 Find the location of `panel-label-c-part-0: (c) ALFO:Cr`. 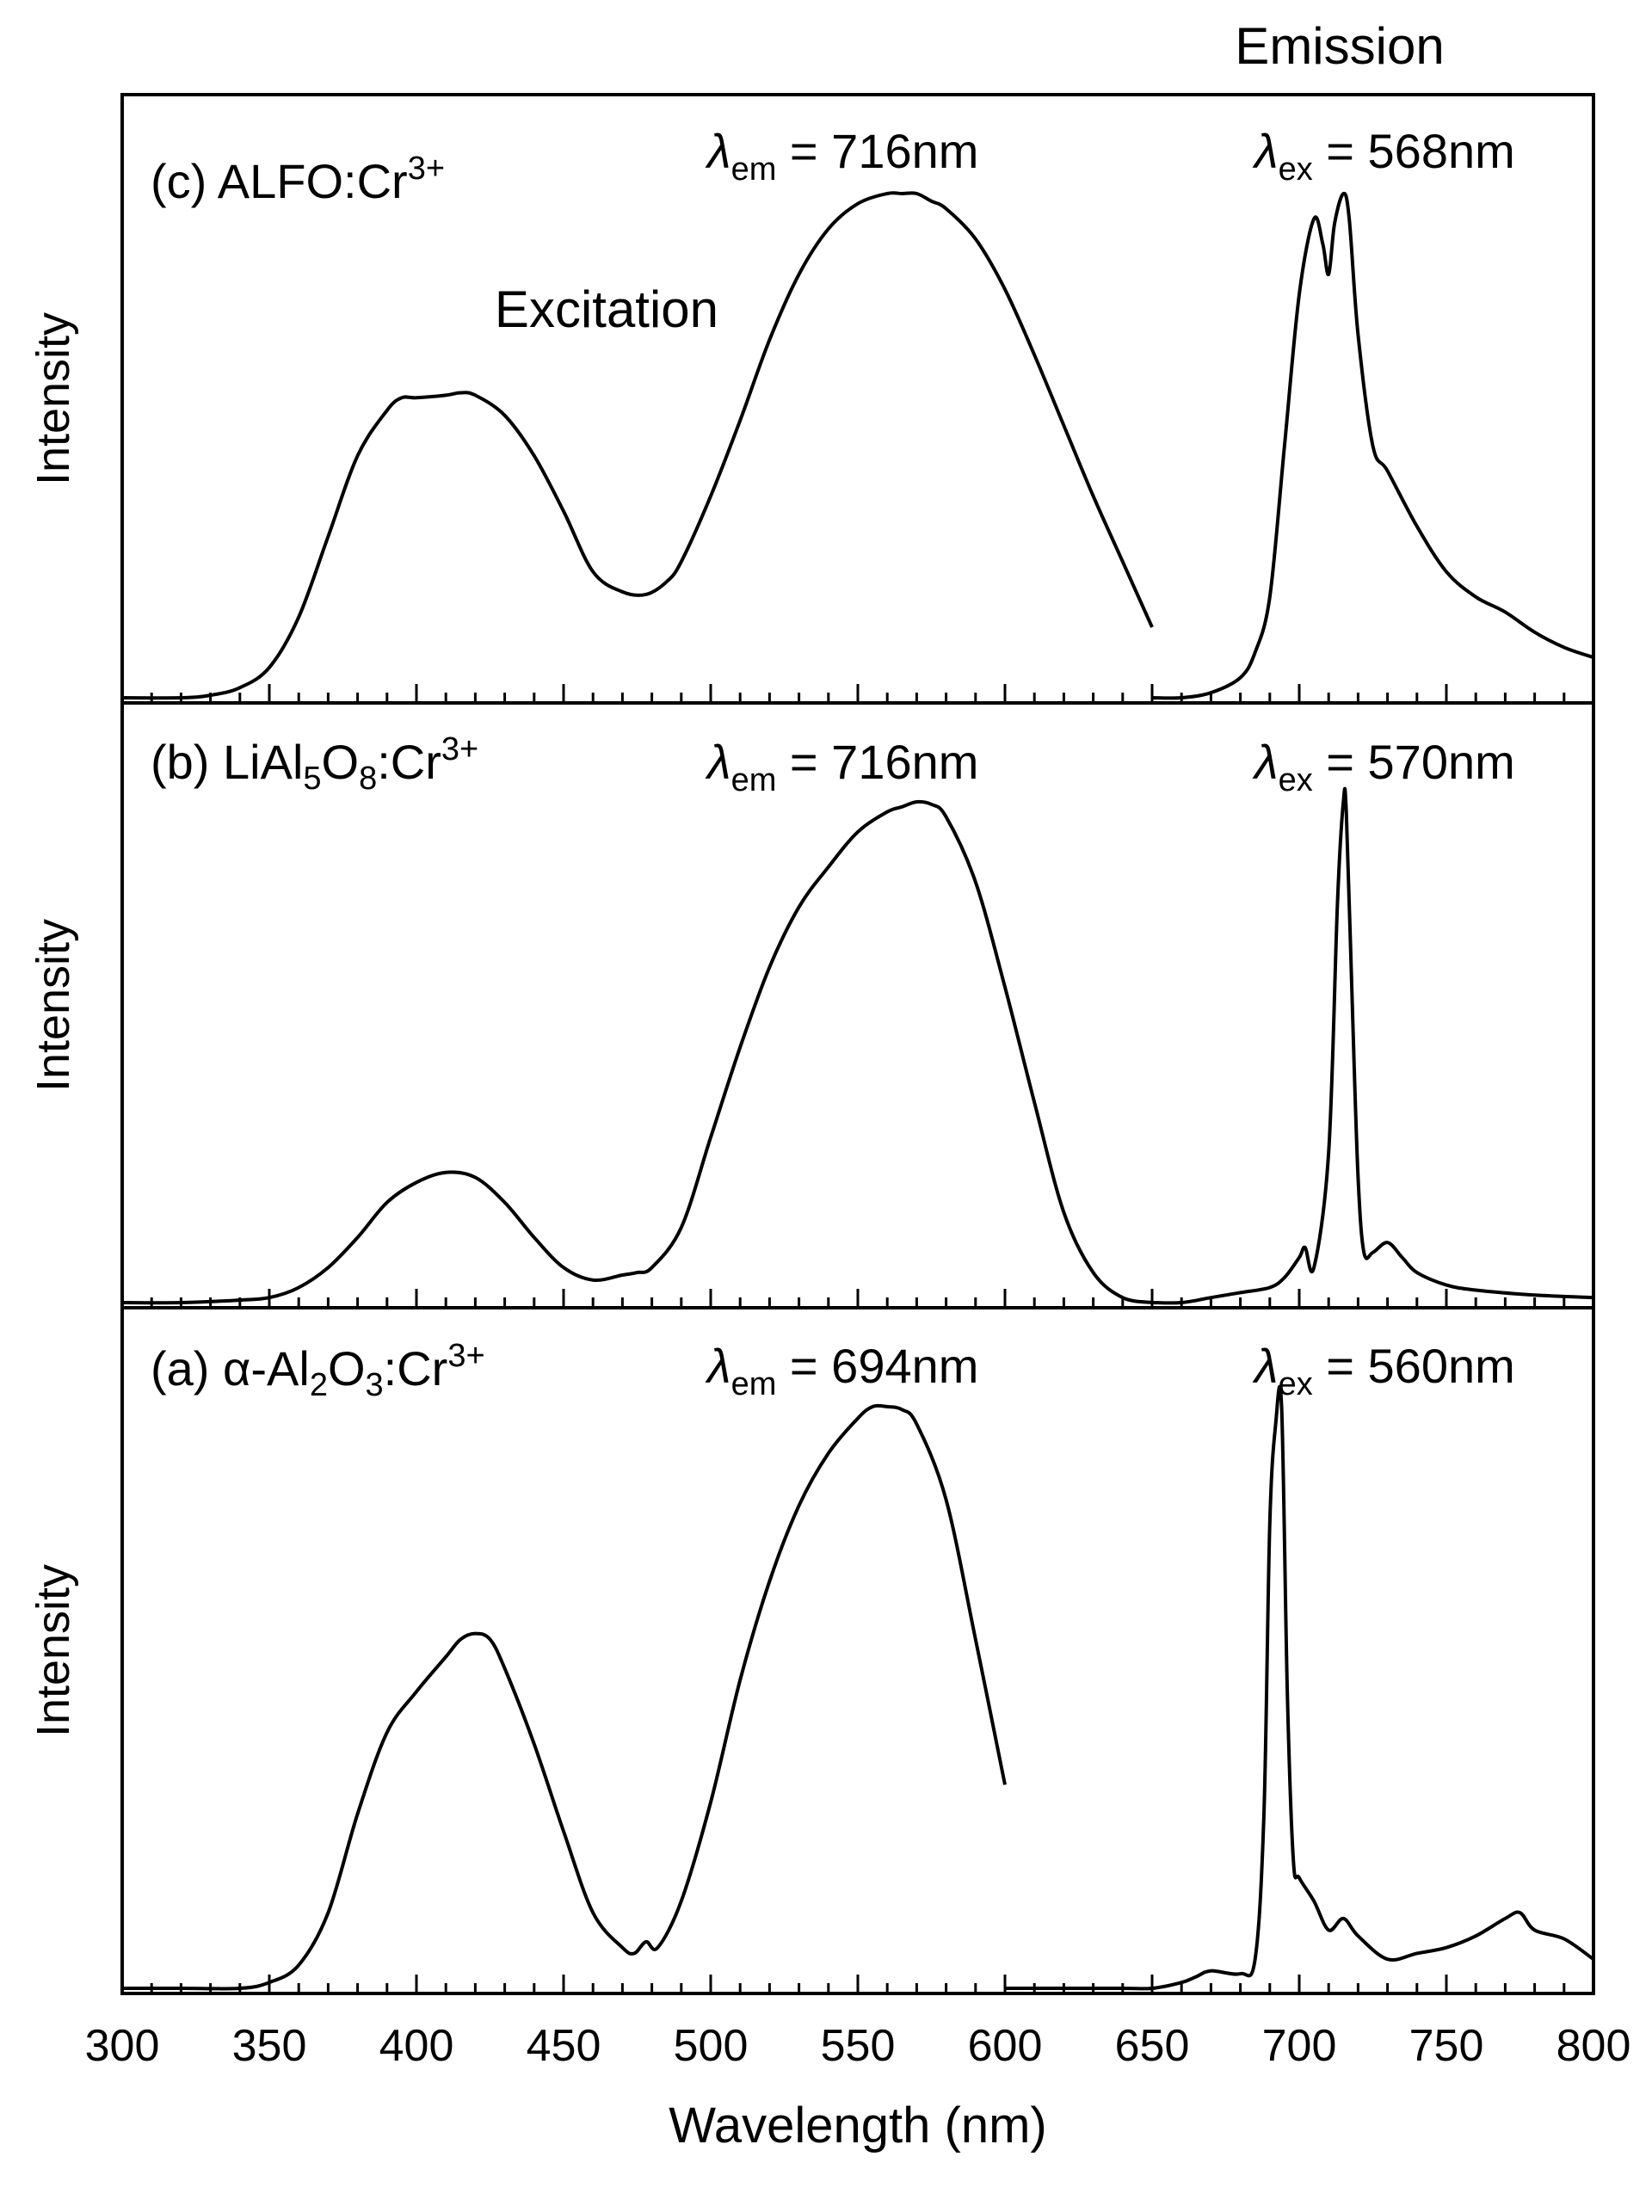

panel-label-c-part-0: (c) ALFO:Cr is located at coordinates (279, 181).